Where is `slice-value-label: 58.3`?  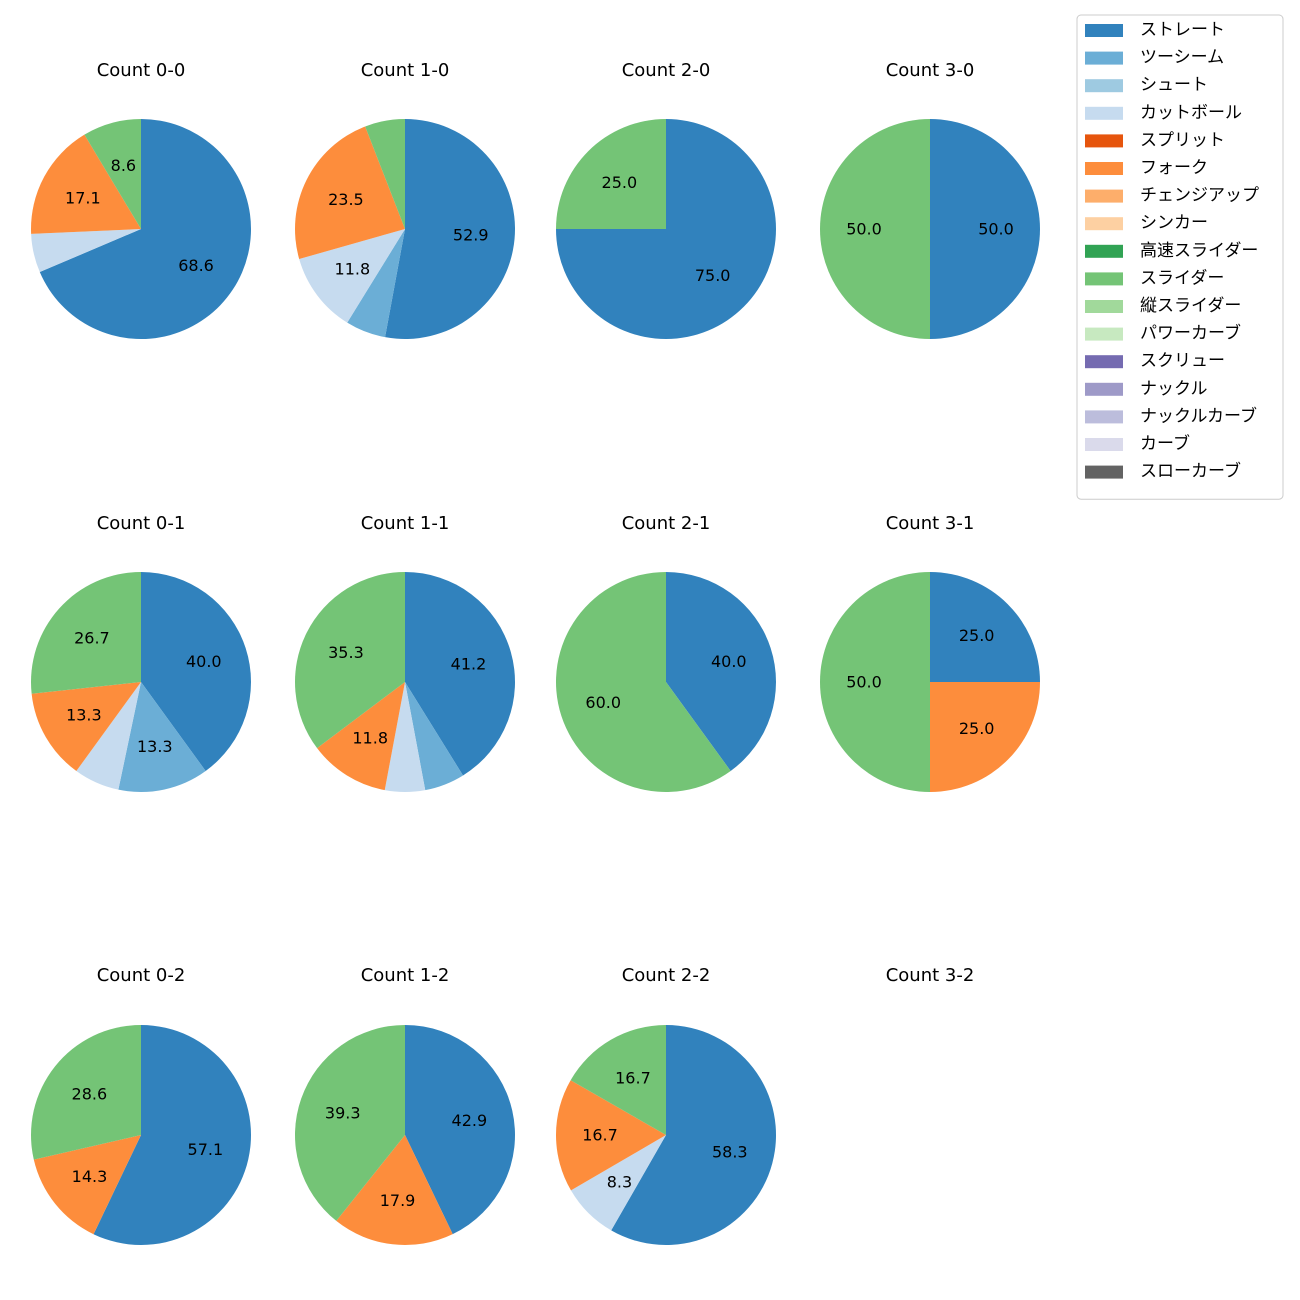
slice-value-label: 58.3 is located at coordinates (730, 1152).